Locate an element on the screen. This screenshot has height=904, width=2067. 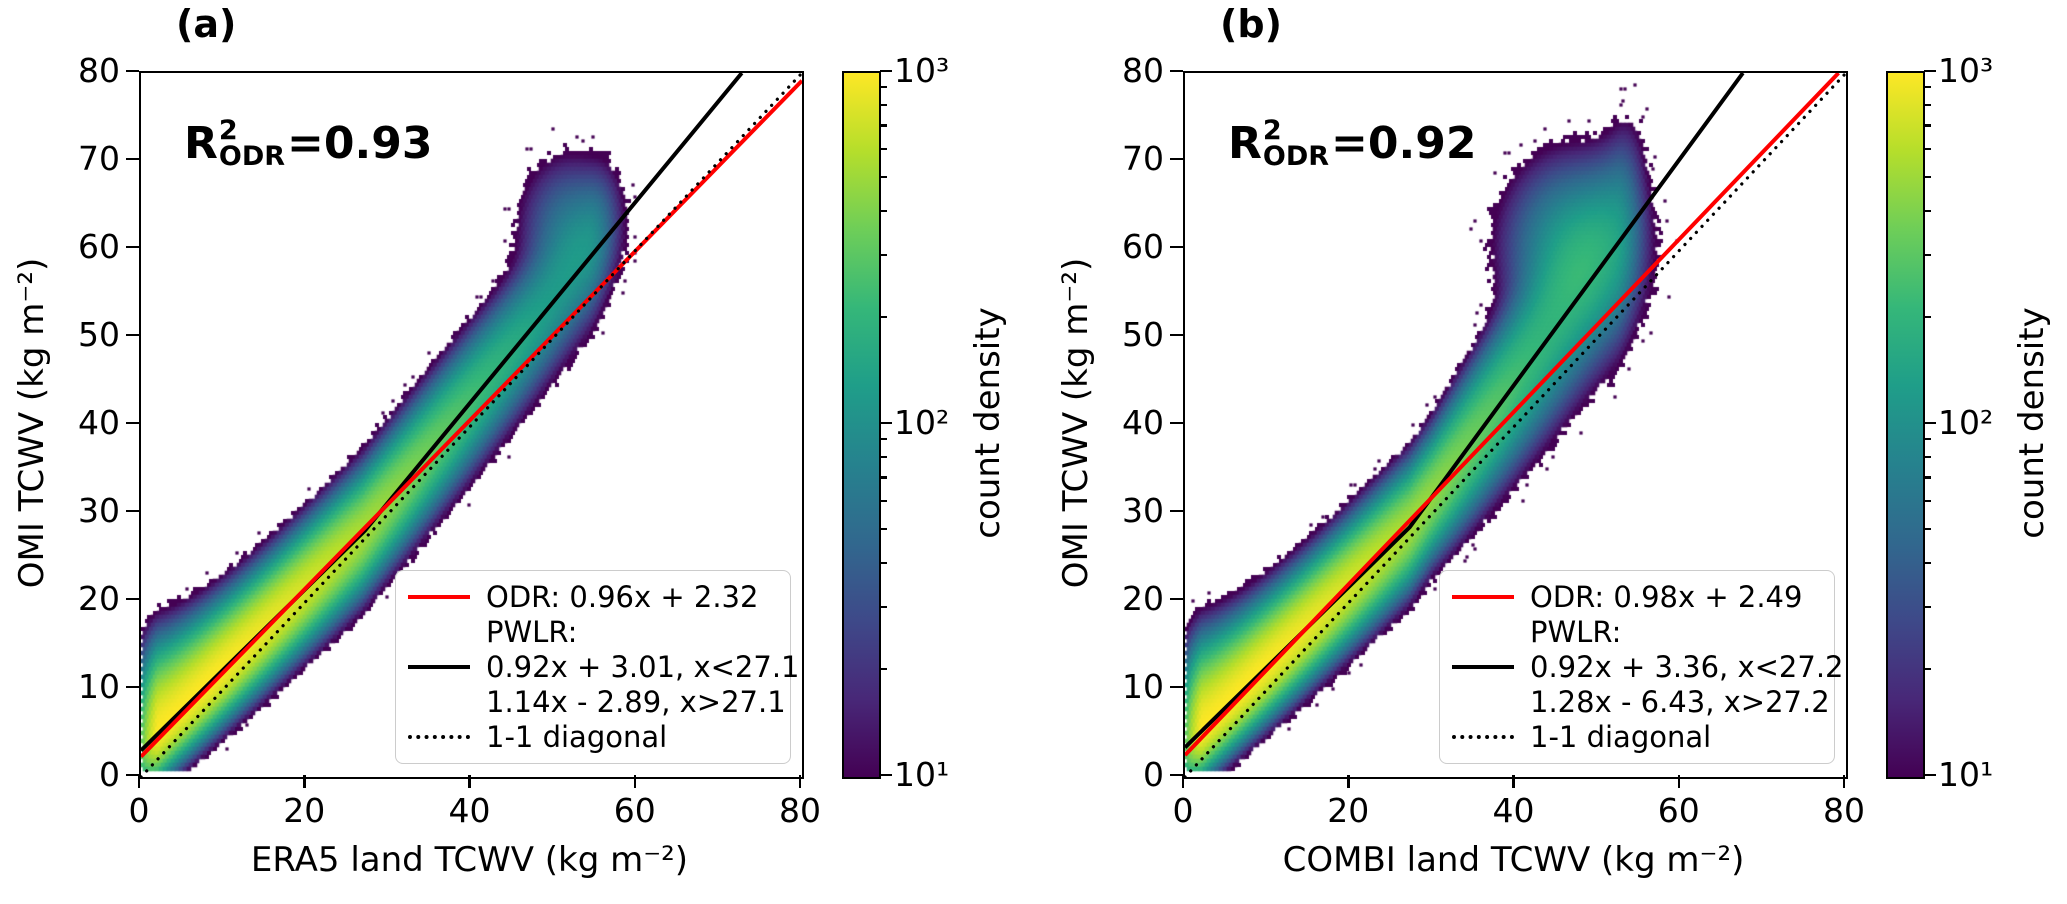
y-tick-label: 40 is located at coordinates (1143, 422).